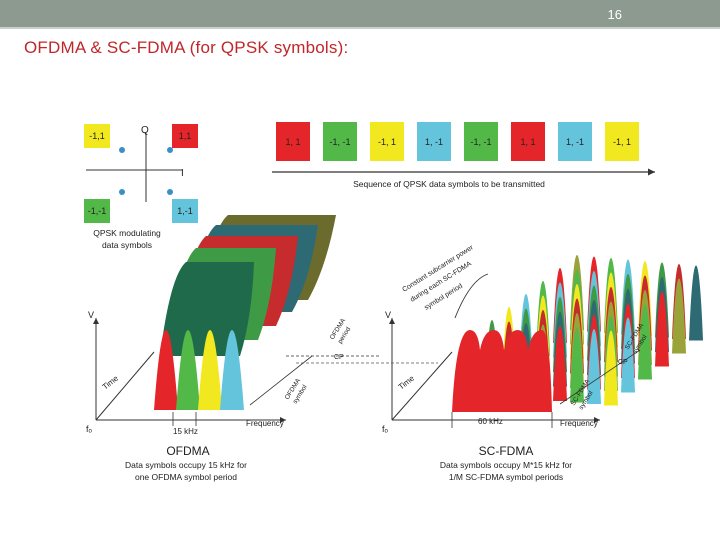 This screenshot has width=720, height=540. What do you see at coordinates (111, 382) in the screenshot?
I see `ofdma-time-label: Time` at bounding box center [111, 382].